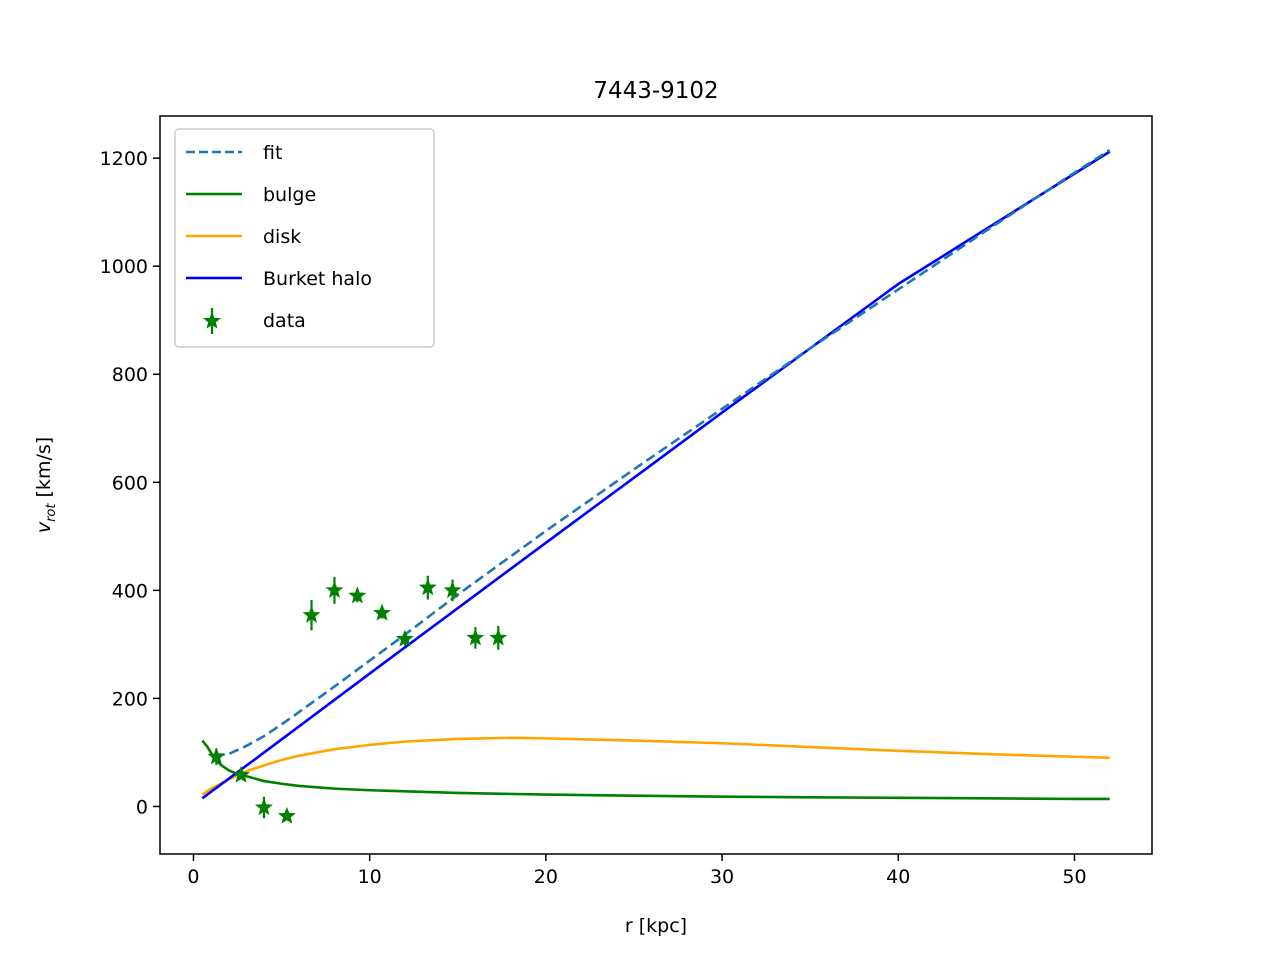 This screenshot has width=1280, height=960. What do you see at coordinates (282, 237) in the screenshot?
I see `legend-label-disk: disk` at bounding box center [282, 237].